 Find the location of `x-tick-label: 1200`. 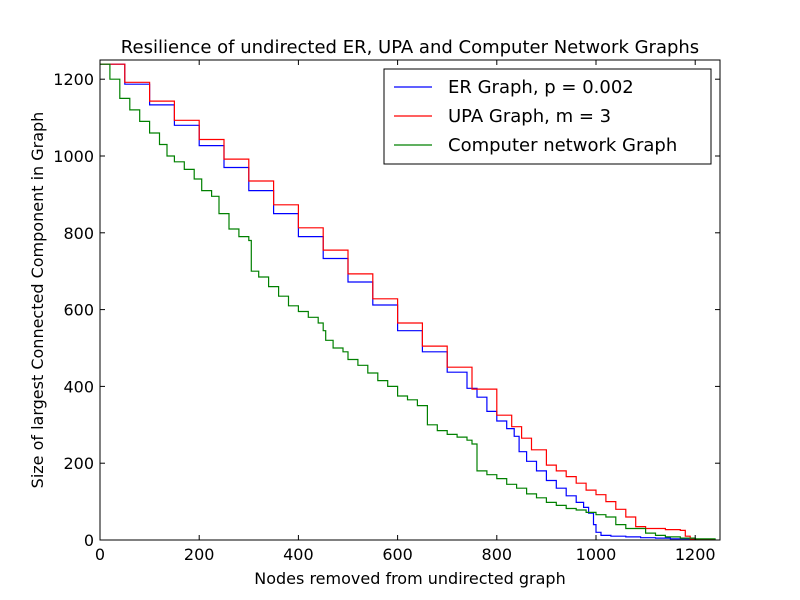

x-tick-label: 1200 is located at coordinates (695, 554).